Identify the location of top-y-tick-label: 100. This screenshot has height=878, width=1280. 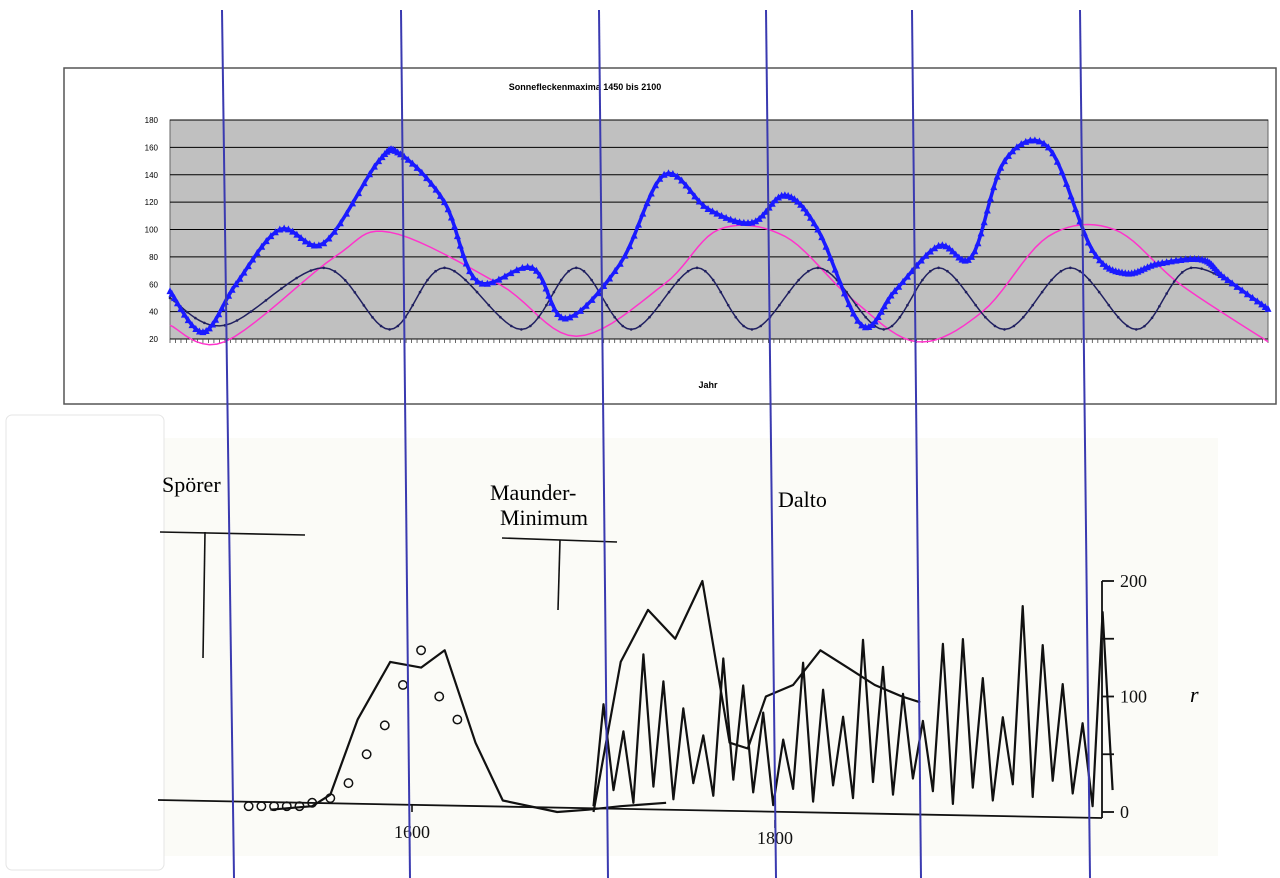
(152, 230).